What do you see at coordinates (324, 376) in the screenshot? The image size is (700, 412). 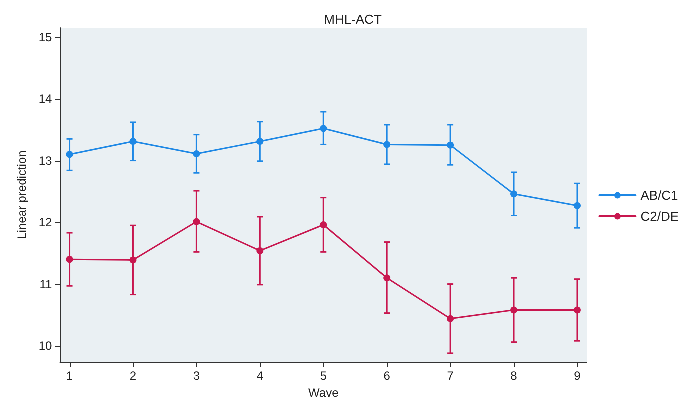 I see `x-tick-label: 5` at bounding box center [324, 376].